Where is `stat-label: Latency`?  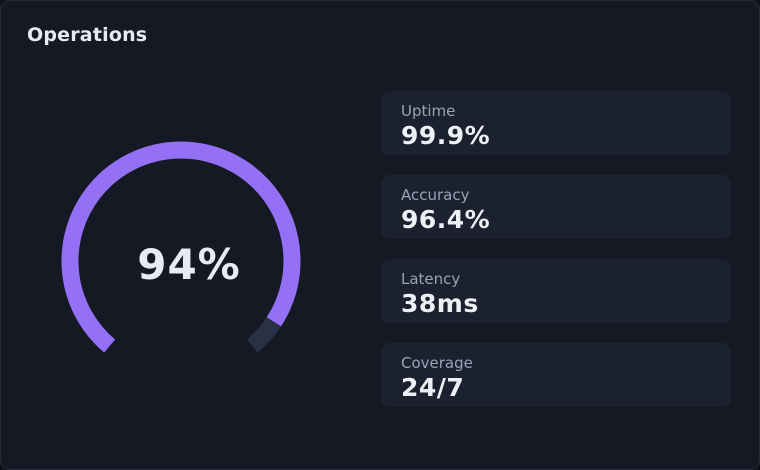
stat-label: Latency is located at coordinates (431, 279).